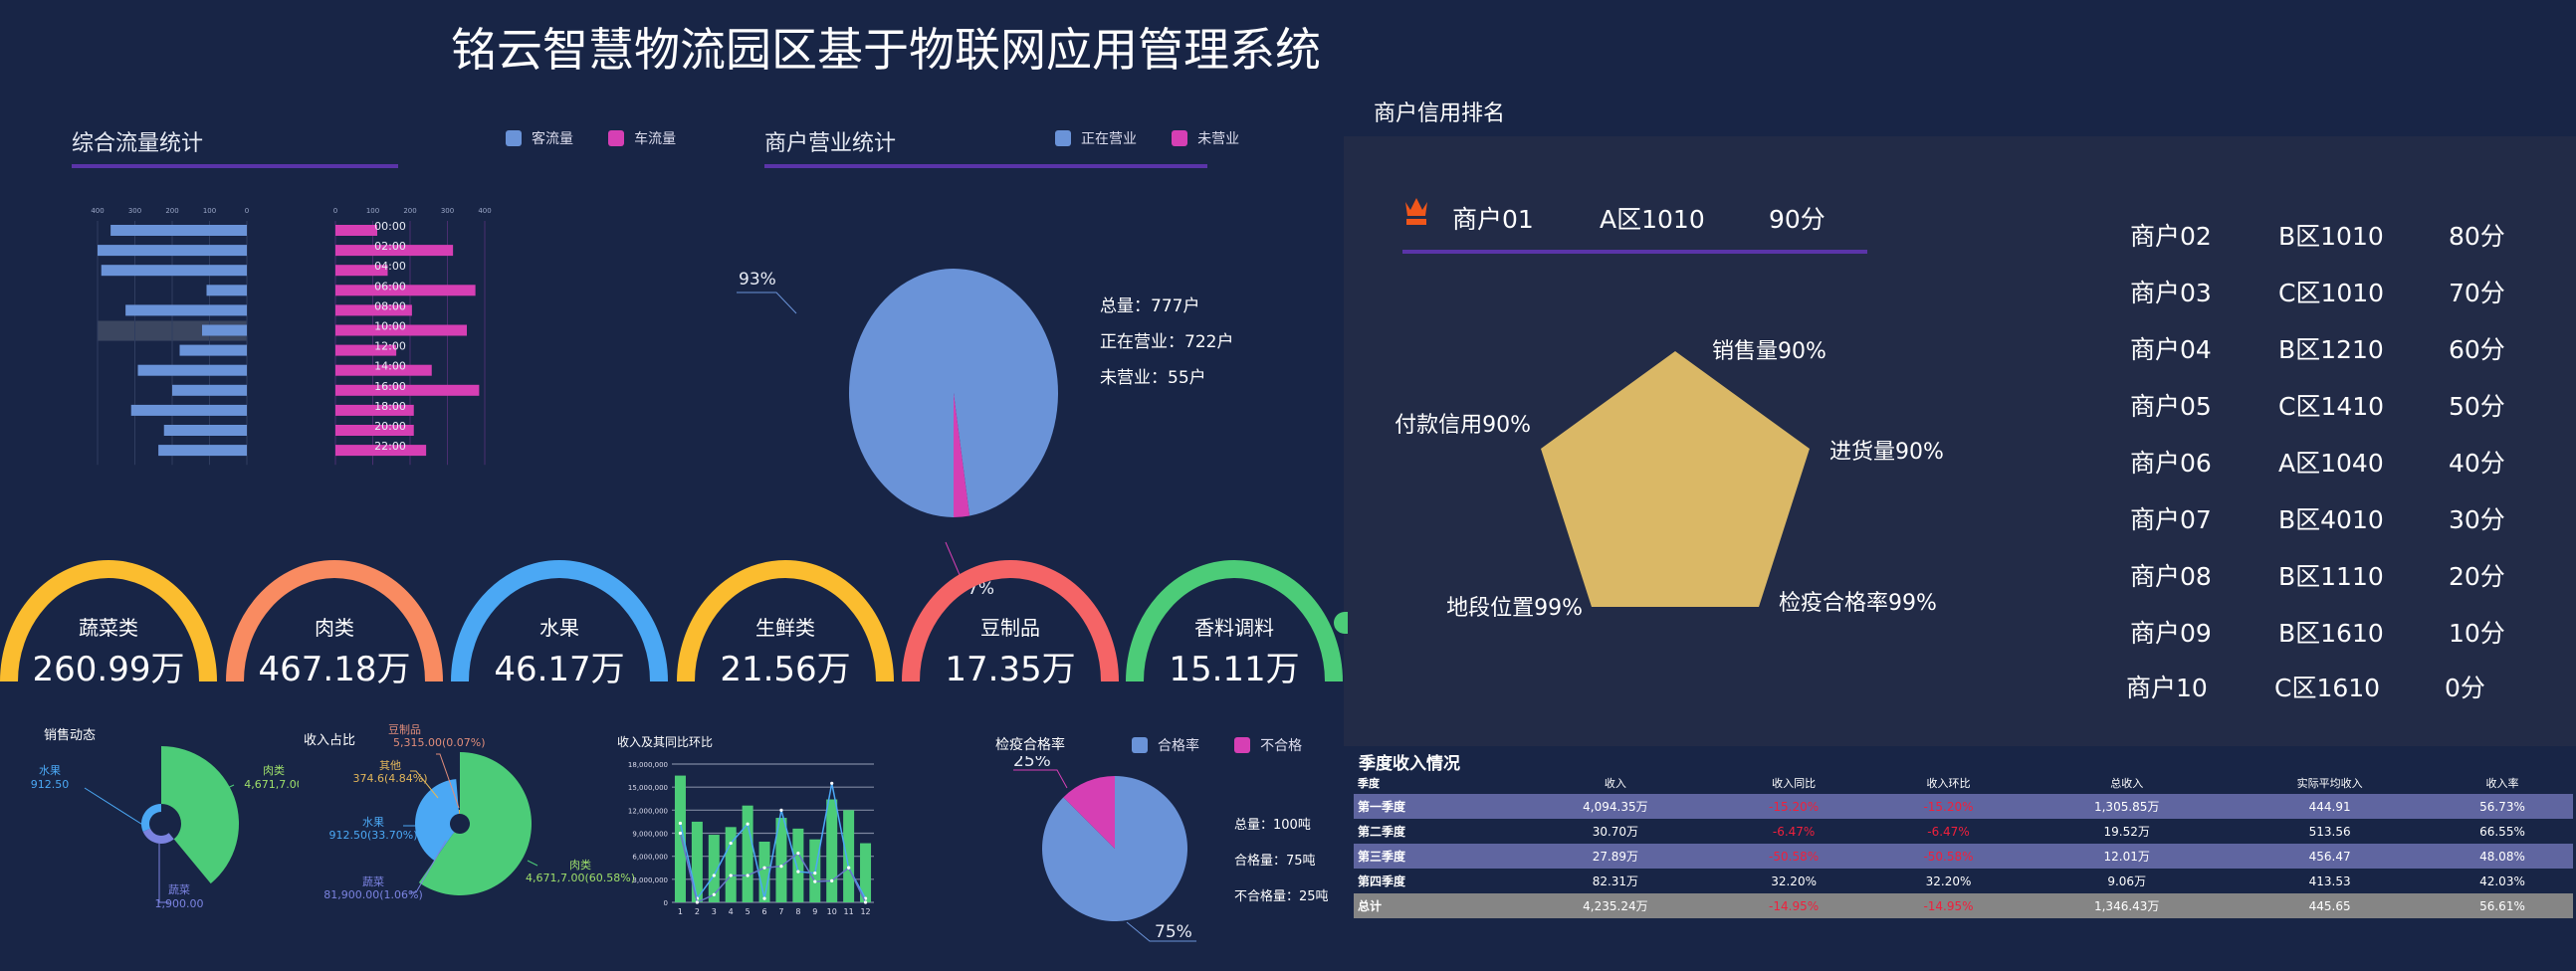 This screenshot has height=971, width=2576. What do you see at coordinates (2329, 783) in the screenshot?
I see `column-header: 实际平均收入` at bounding box center [2329, 783].